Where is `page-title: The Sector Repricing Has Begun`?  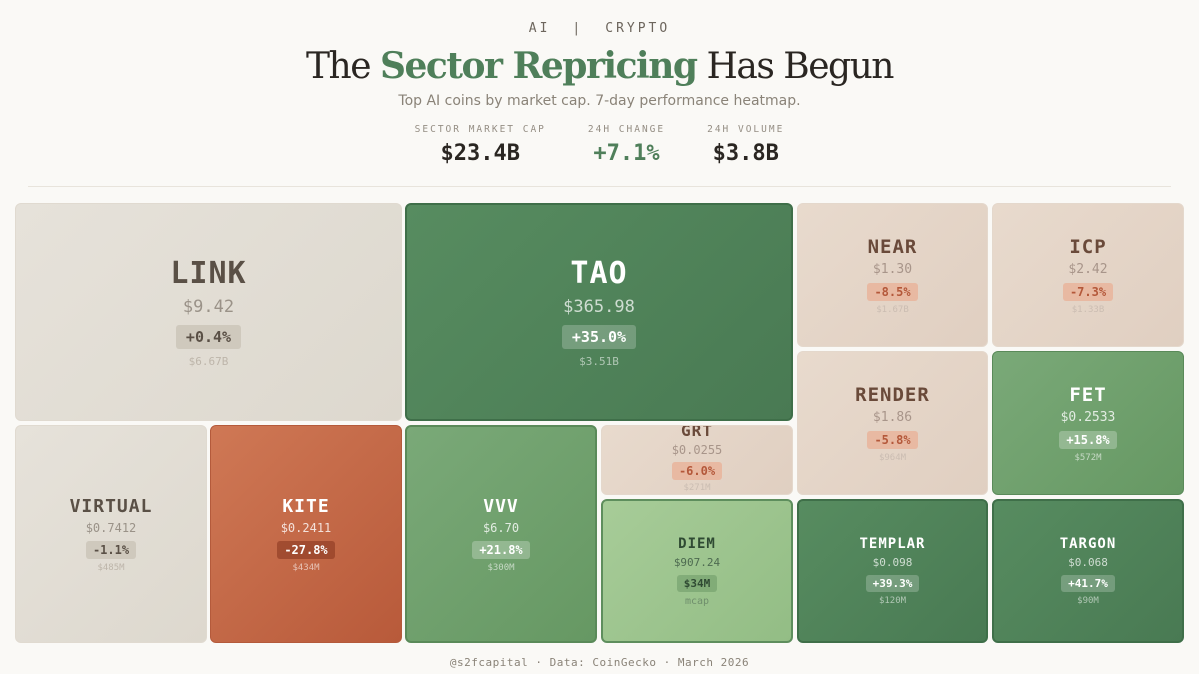
page-title: The Sector Repricing Has Begun is located at coordinates (599, 66).